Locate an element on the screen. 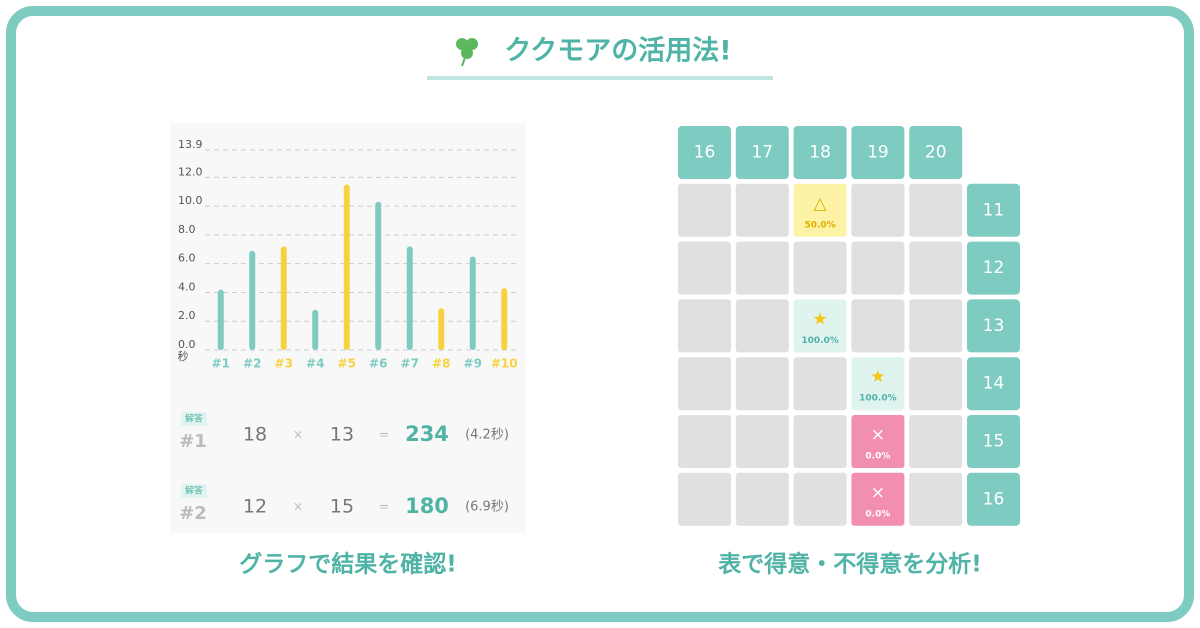 This screenshot has width=1200, height=628. row-header-text: 16 is located at coordinates (994, 499).